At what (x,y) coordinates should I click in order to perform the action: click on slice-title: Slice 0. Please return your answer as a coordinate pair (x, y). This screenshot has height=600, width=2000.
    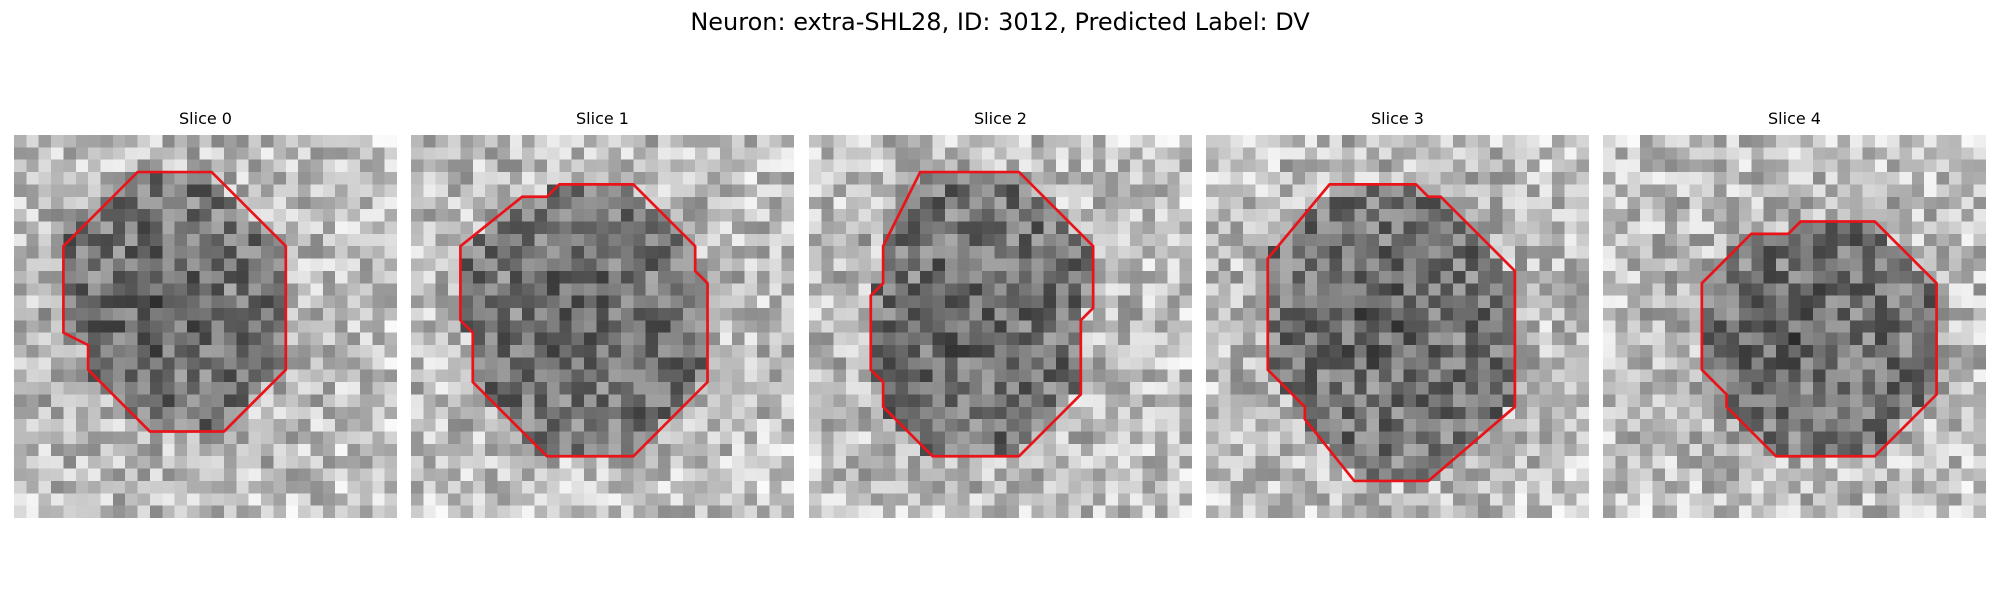
    Looking at the image, I should click on (205, 118).